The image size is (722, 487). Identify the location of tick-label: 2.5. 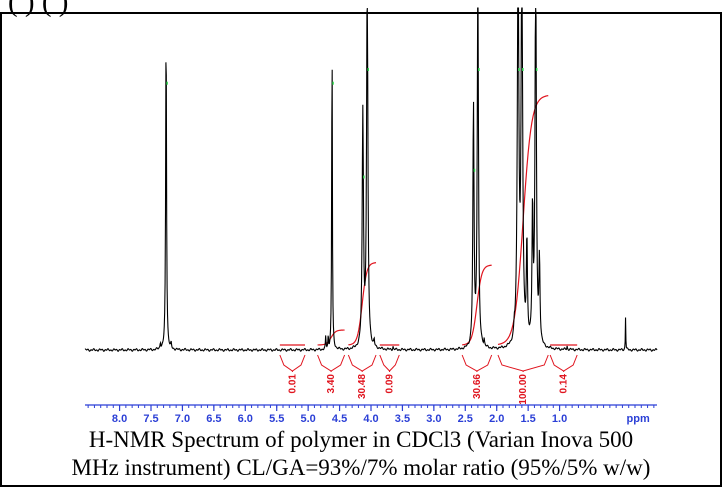
(465, 419).